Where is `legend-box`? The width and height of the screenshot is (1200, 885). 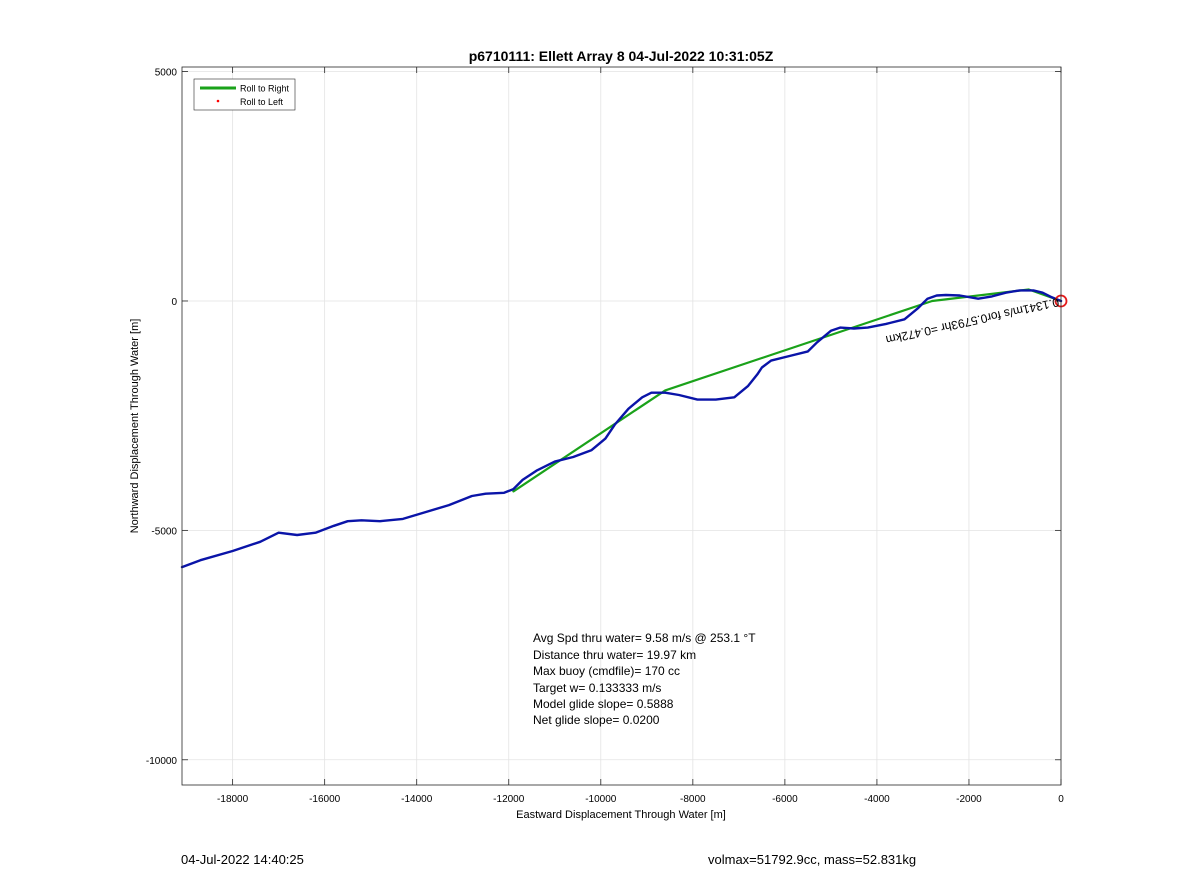
legend-box is located at coordinates (244, 94).